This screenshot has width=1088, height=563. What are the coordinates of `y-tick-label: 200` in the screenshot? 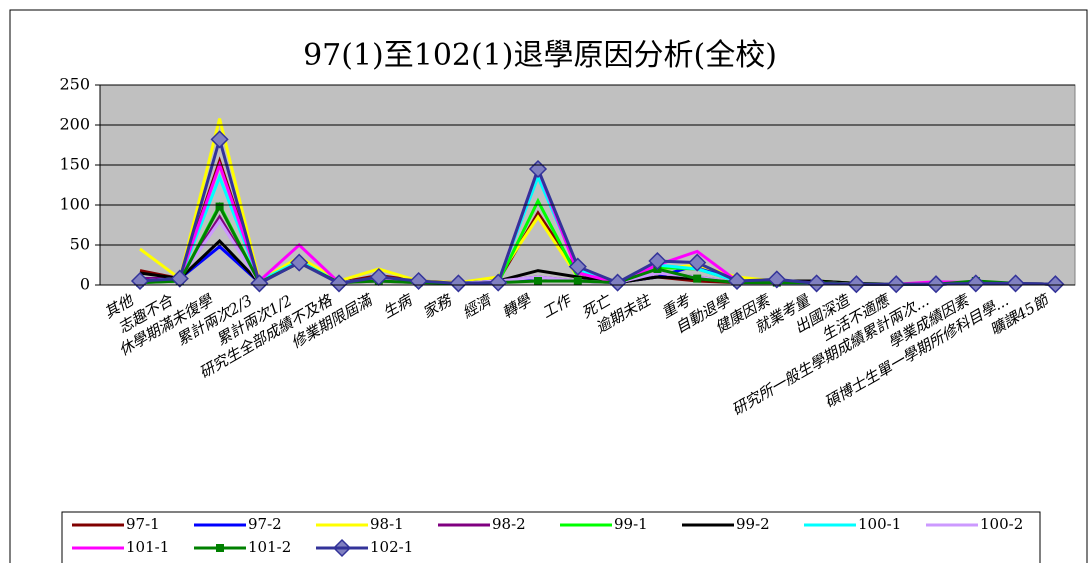 It's located at (74, 124).